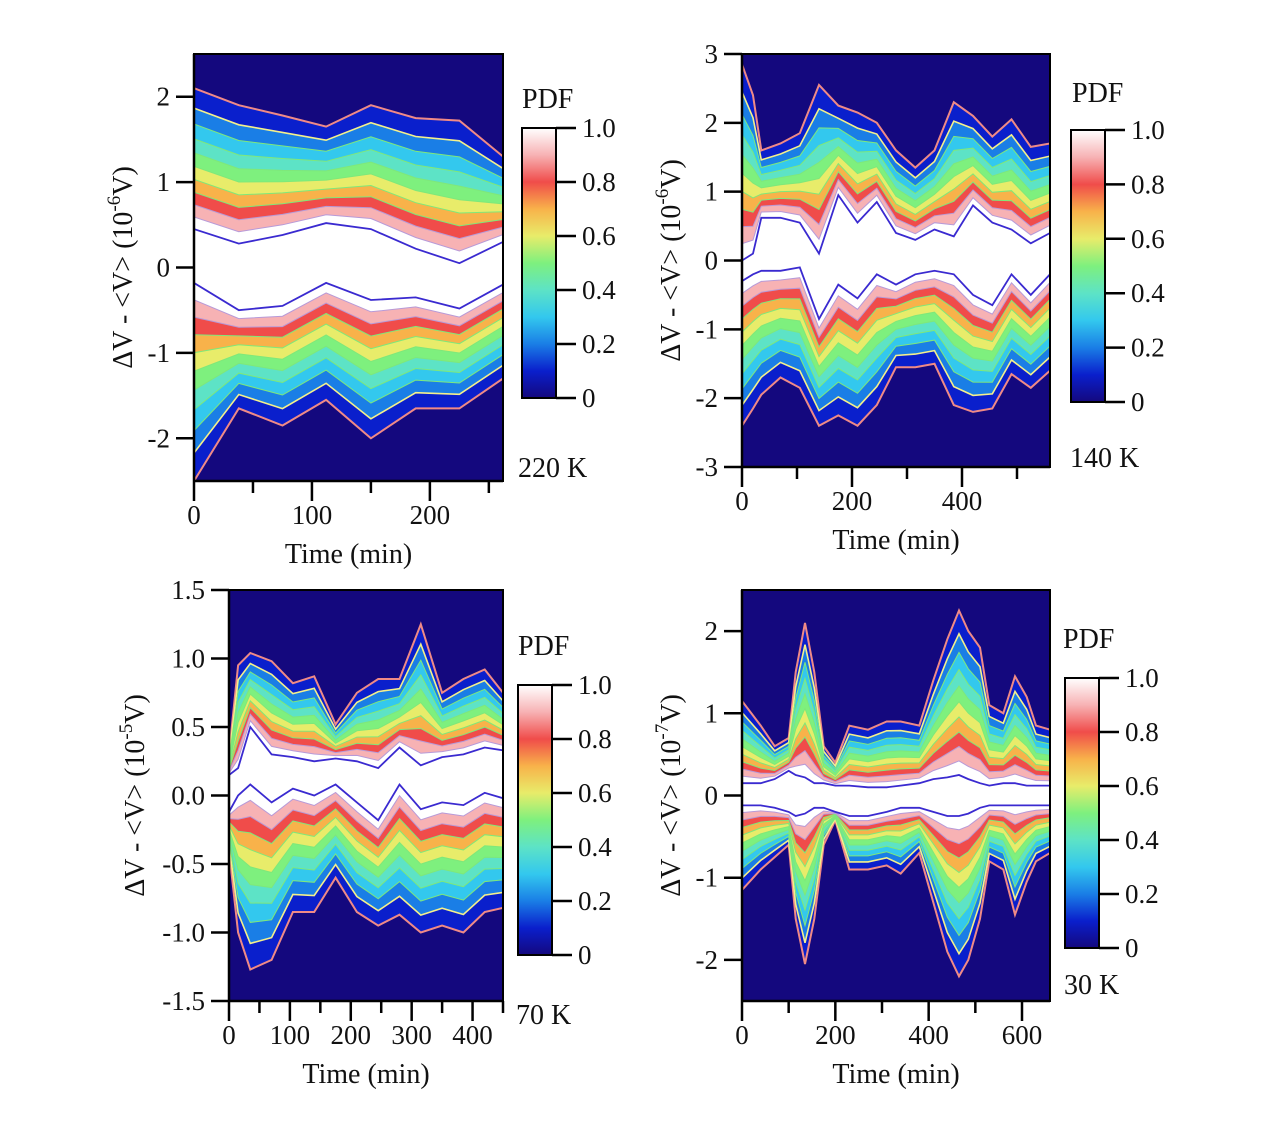  Describe the element at coordinates (1148, 184) in the screenshot. I see `colorbar-tick-label: 0.8` at that location.